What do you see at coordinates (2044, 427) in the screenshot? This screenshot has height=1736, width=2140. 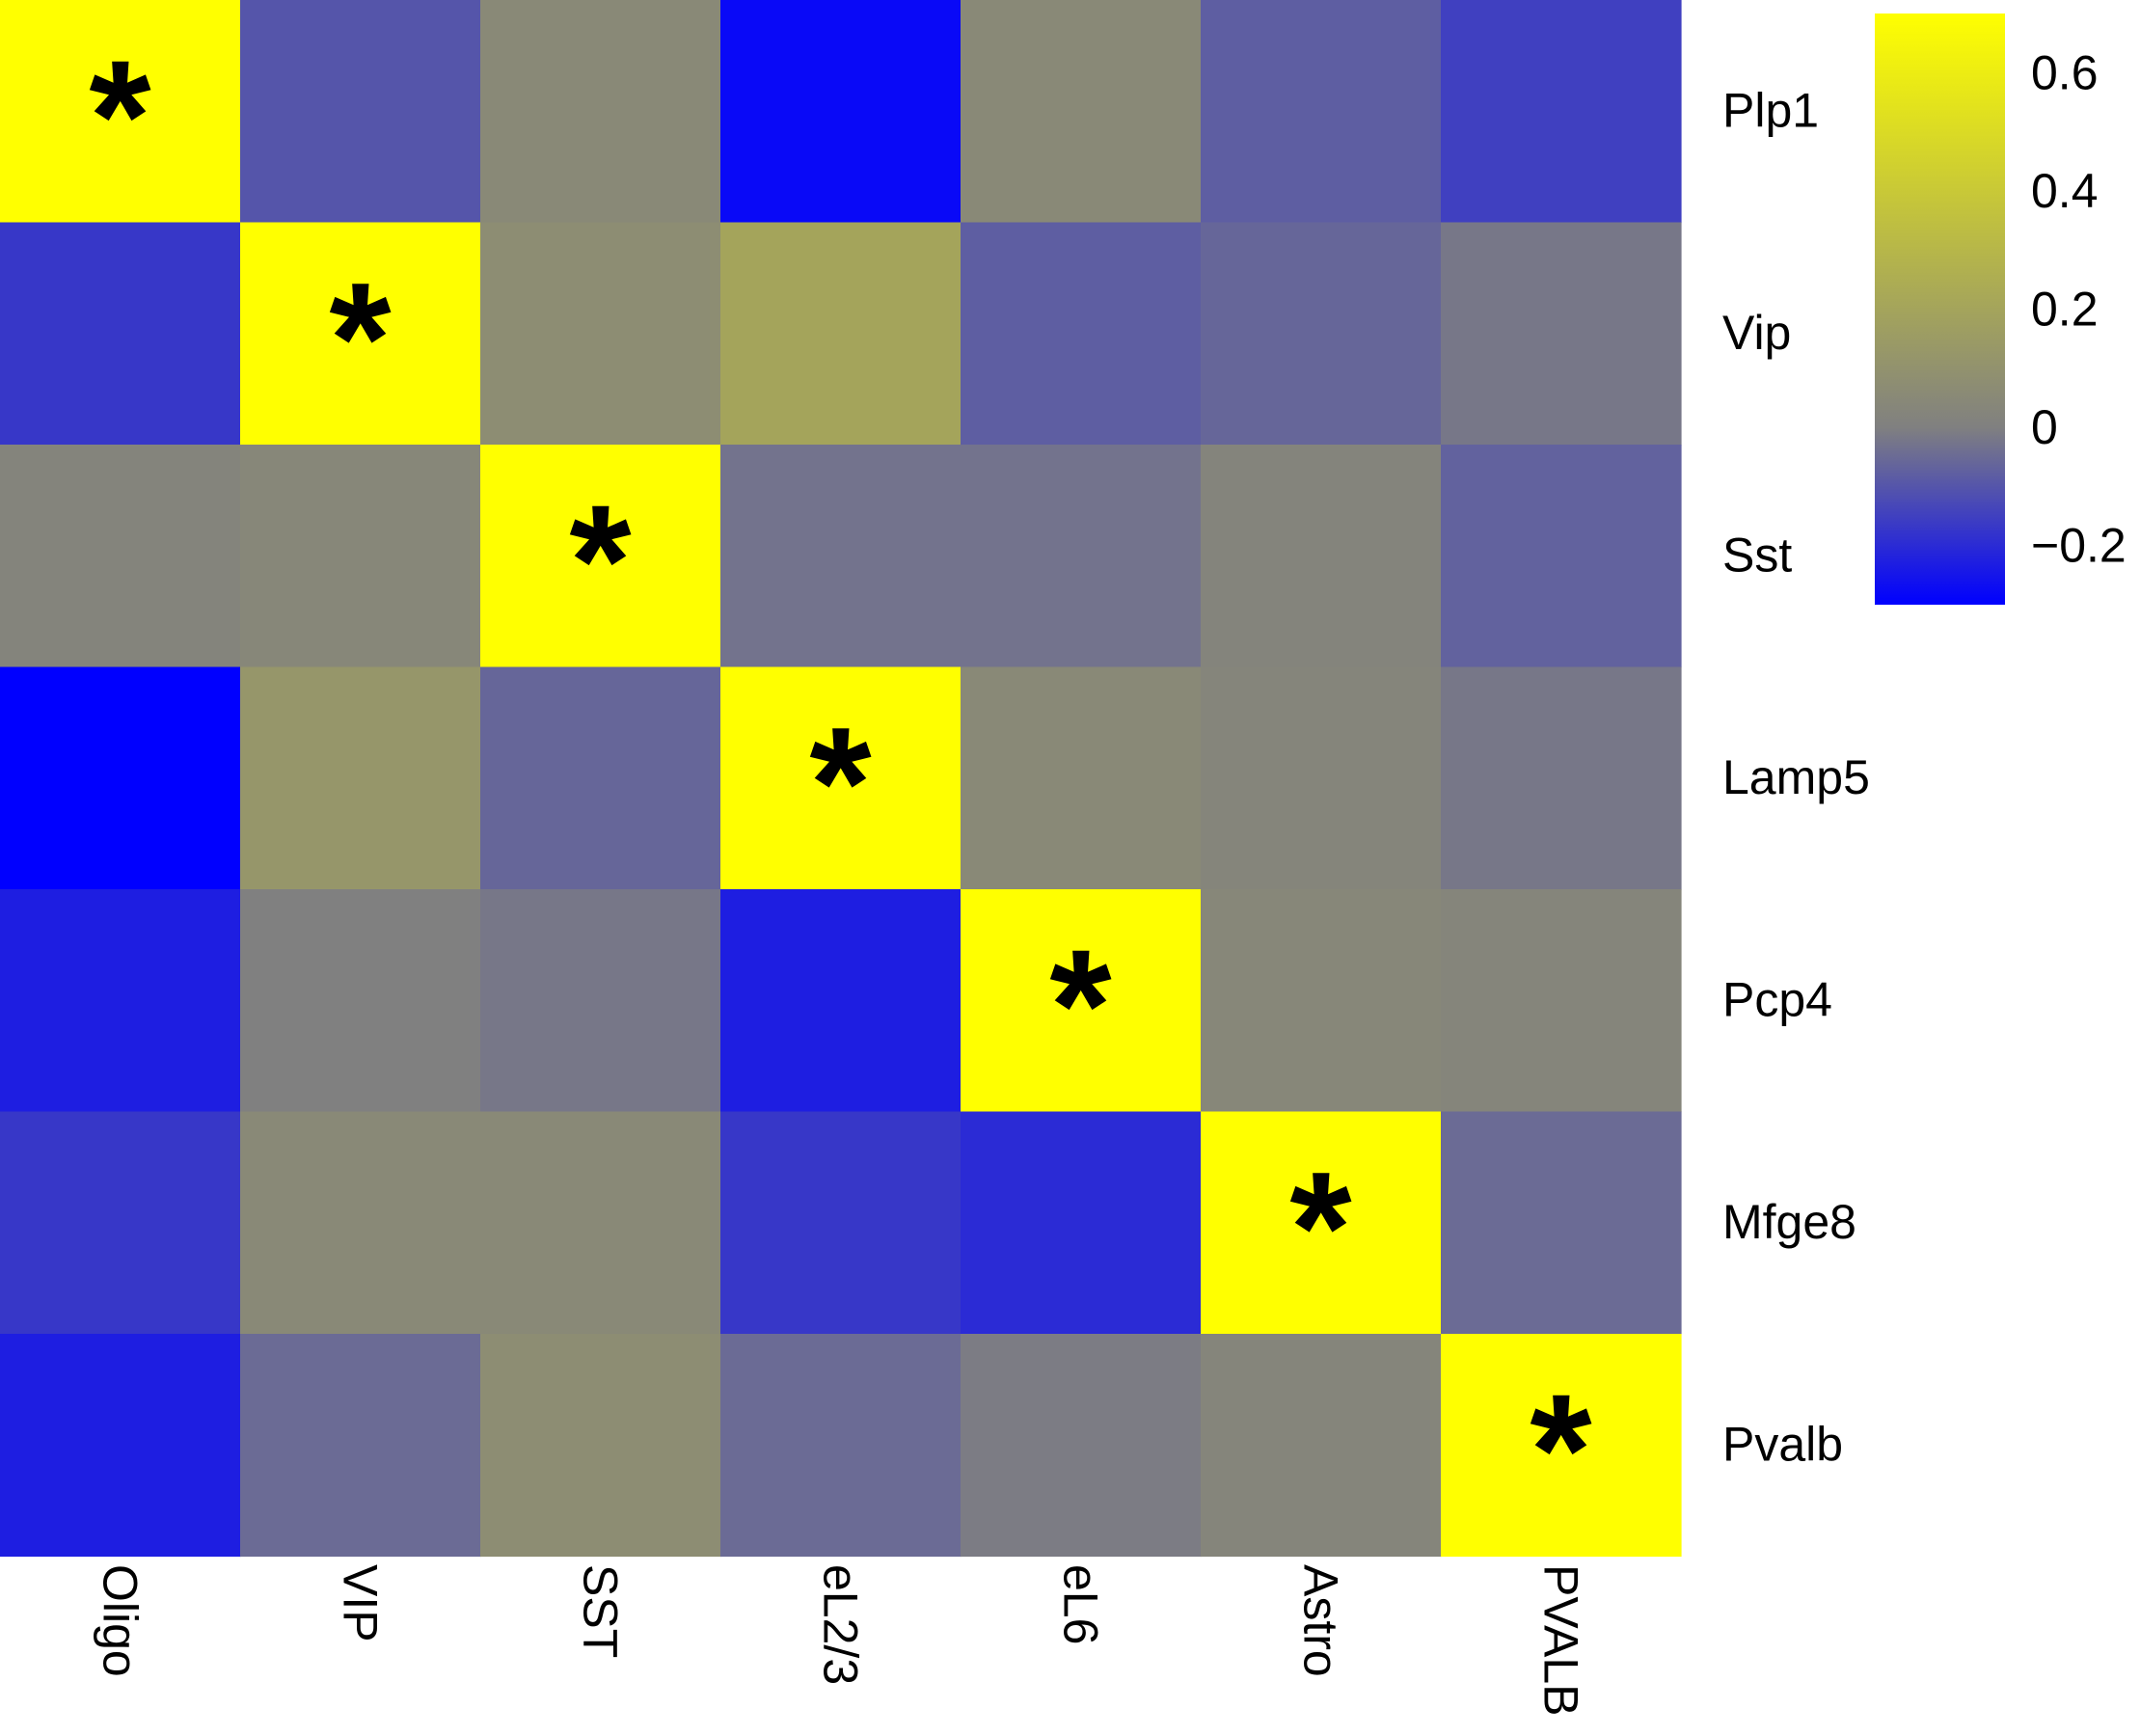 I see `colorbar-tick-label: 0` at bounding box center [2044, 427].